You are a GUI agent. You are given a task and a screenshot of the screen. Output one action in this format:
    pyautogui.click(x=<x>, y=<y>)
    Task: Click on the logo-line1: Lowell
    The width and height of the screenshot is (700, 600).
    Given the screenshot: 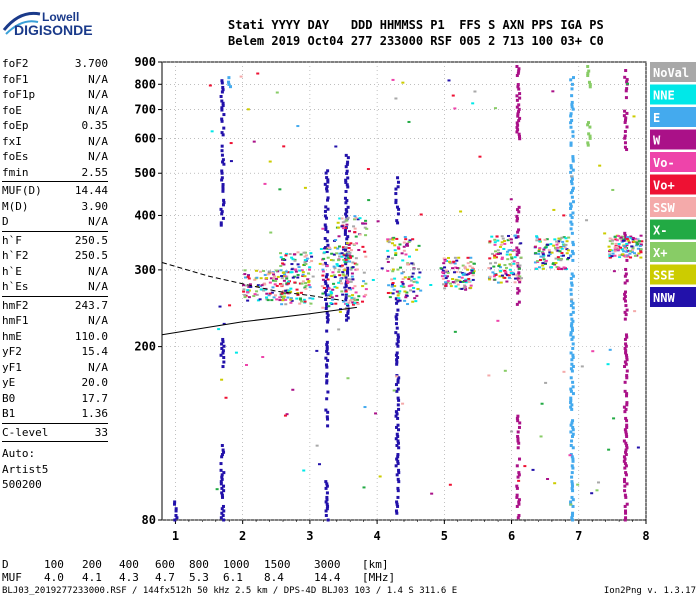 What is the action you would take?
    pyautogui.click(x=61, y=17)
    